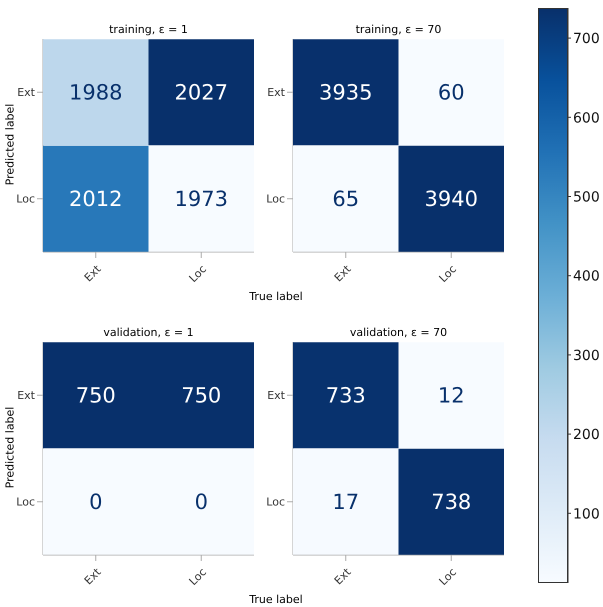 The height and width of the screenshot is (607, 603). I want to click on chart-title: validation, ε = 1, so click(148, 332).